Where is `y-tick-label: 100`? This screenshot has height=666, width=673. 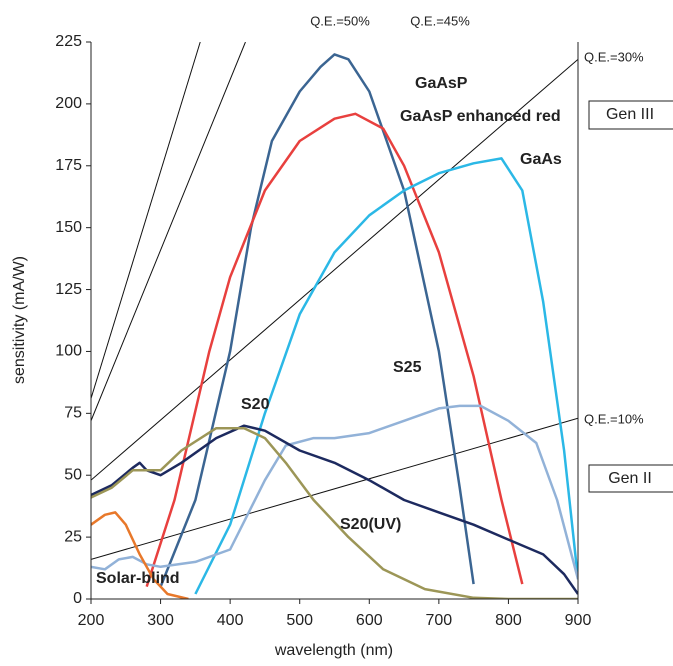
y-tick-label: 100 is located at coordinates (68, 351).